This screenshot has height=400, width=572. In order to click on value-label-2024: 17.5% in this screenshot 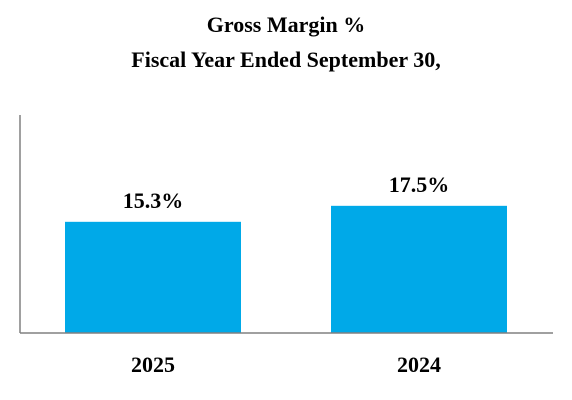, I will do `click(419, 184)`.